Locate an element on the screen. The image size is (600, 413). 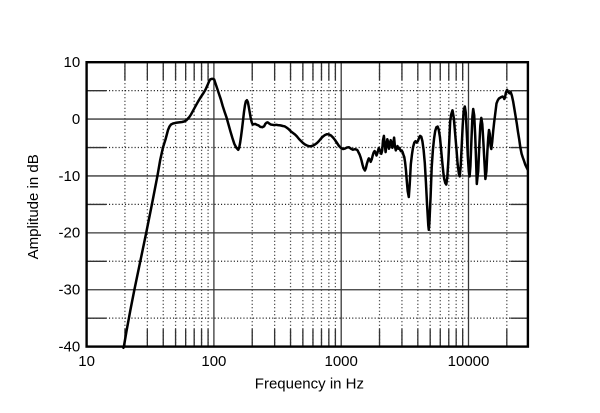
svg-text: -40 is located at coordinates (70, 346).